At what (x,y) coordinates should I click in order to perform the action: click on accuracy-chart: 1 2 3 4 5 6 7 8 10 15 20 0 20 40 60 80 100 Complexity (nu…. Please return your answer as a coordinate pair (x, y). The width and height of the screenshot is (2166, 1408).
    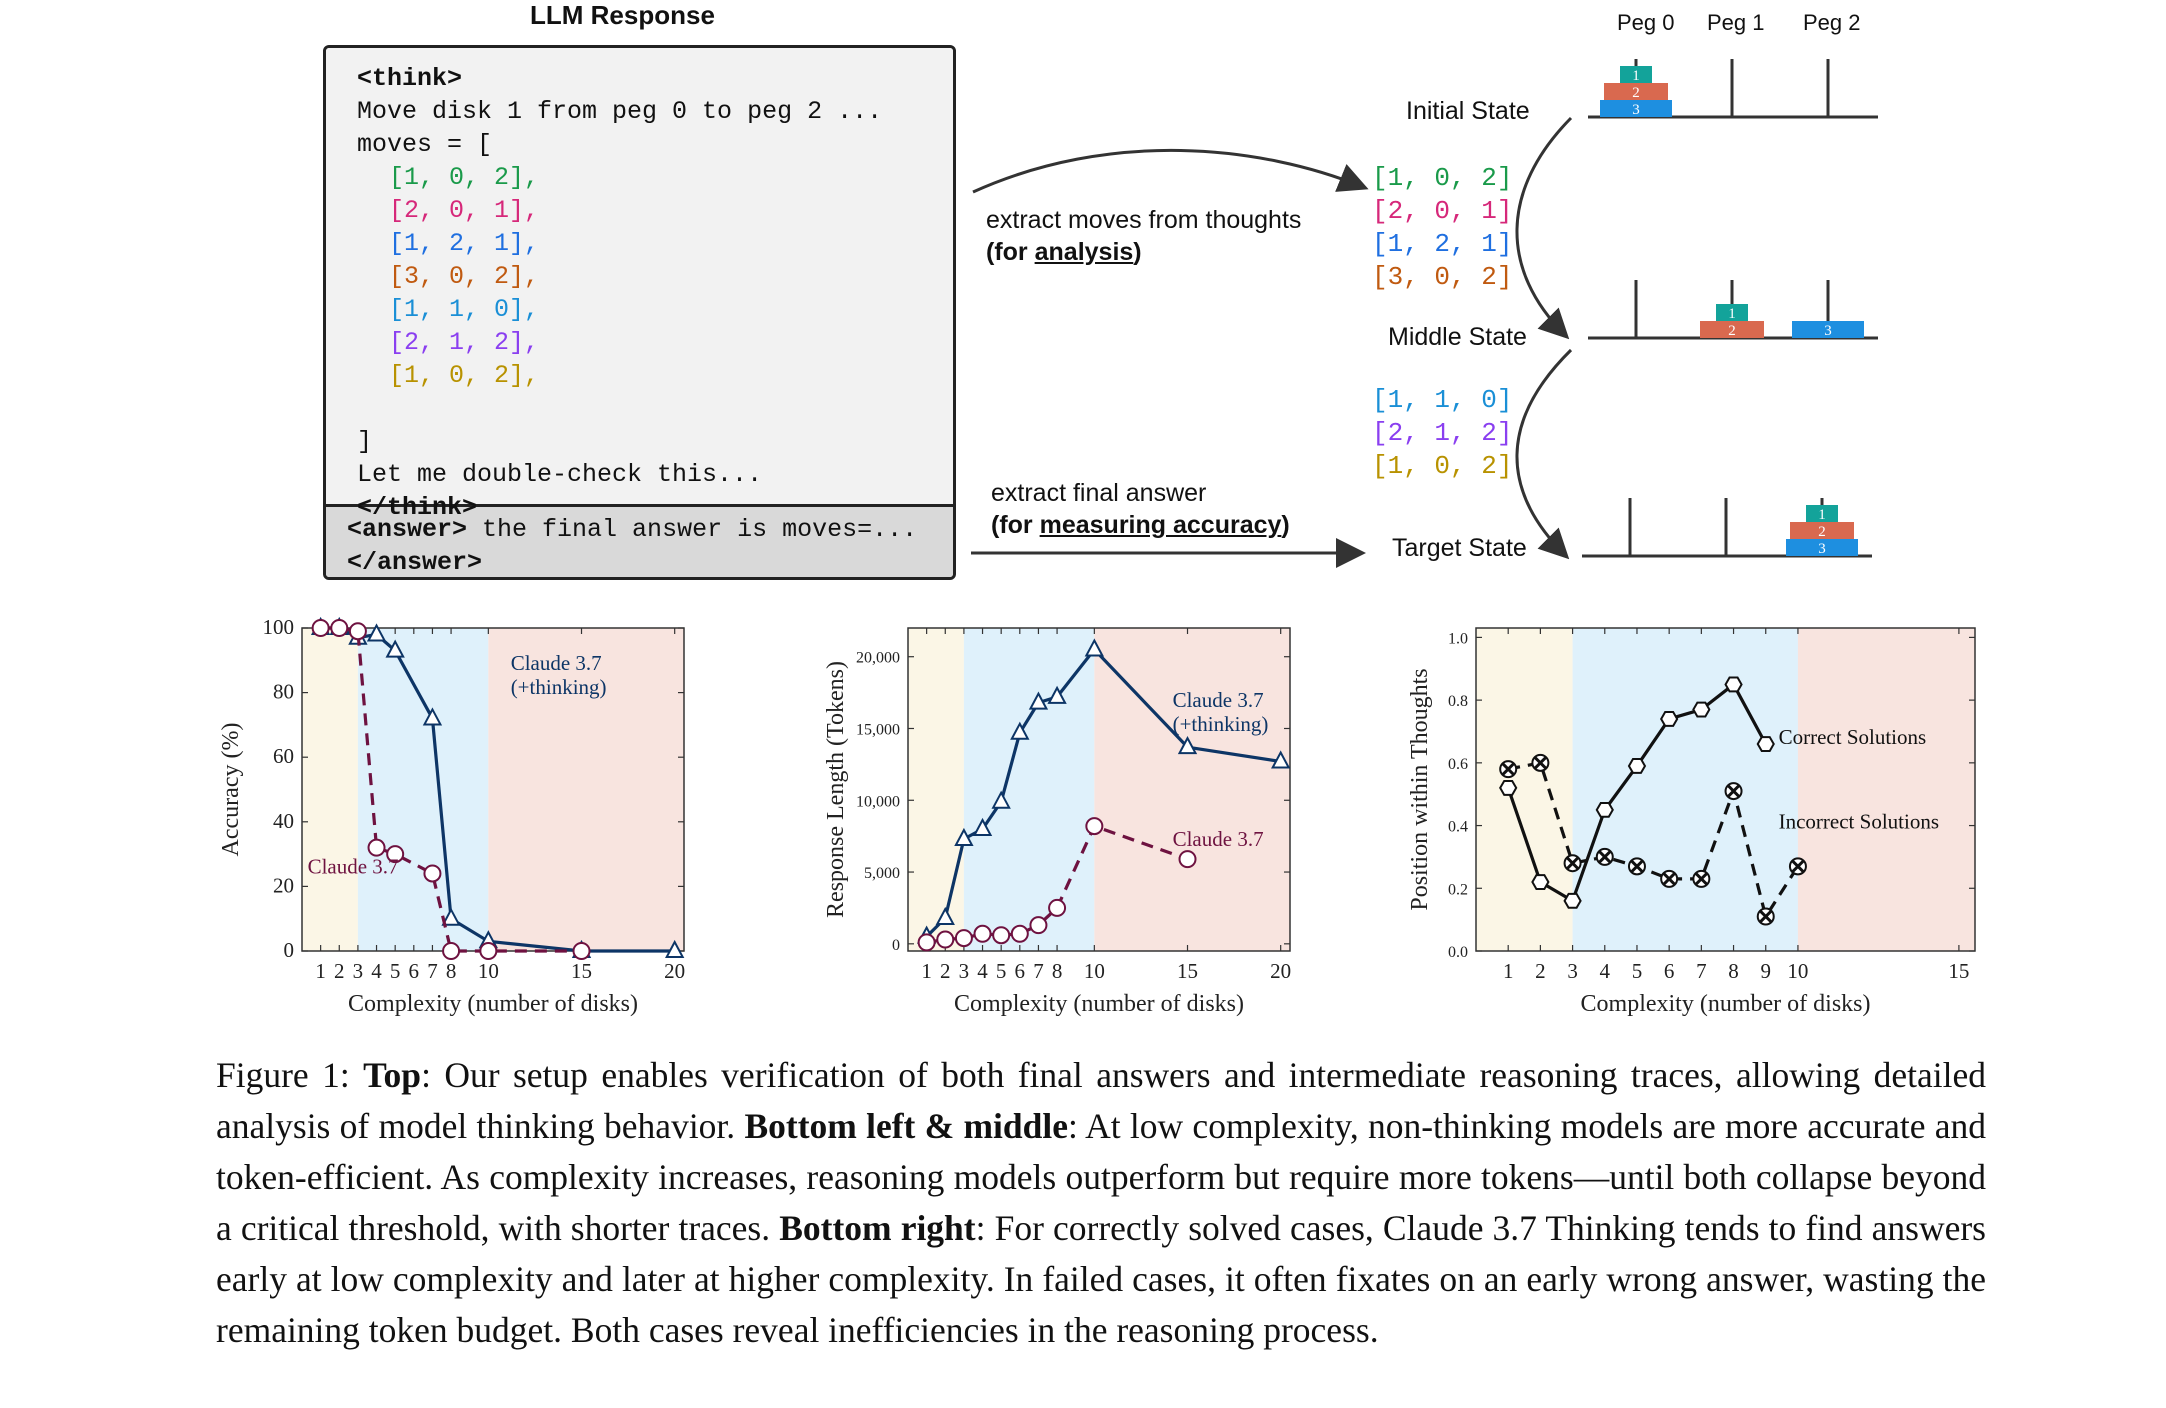
    Looking at the image, I should click on (451, 816).